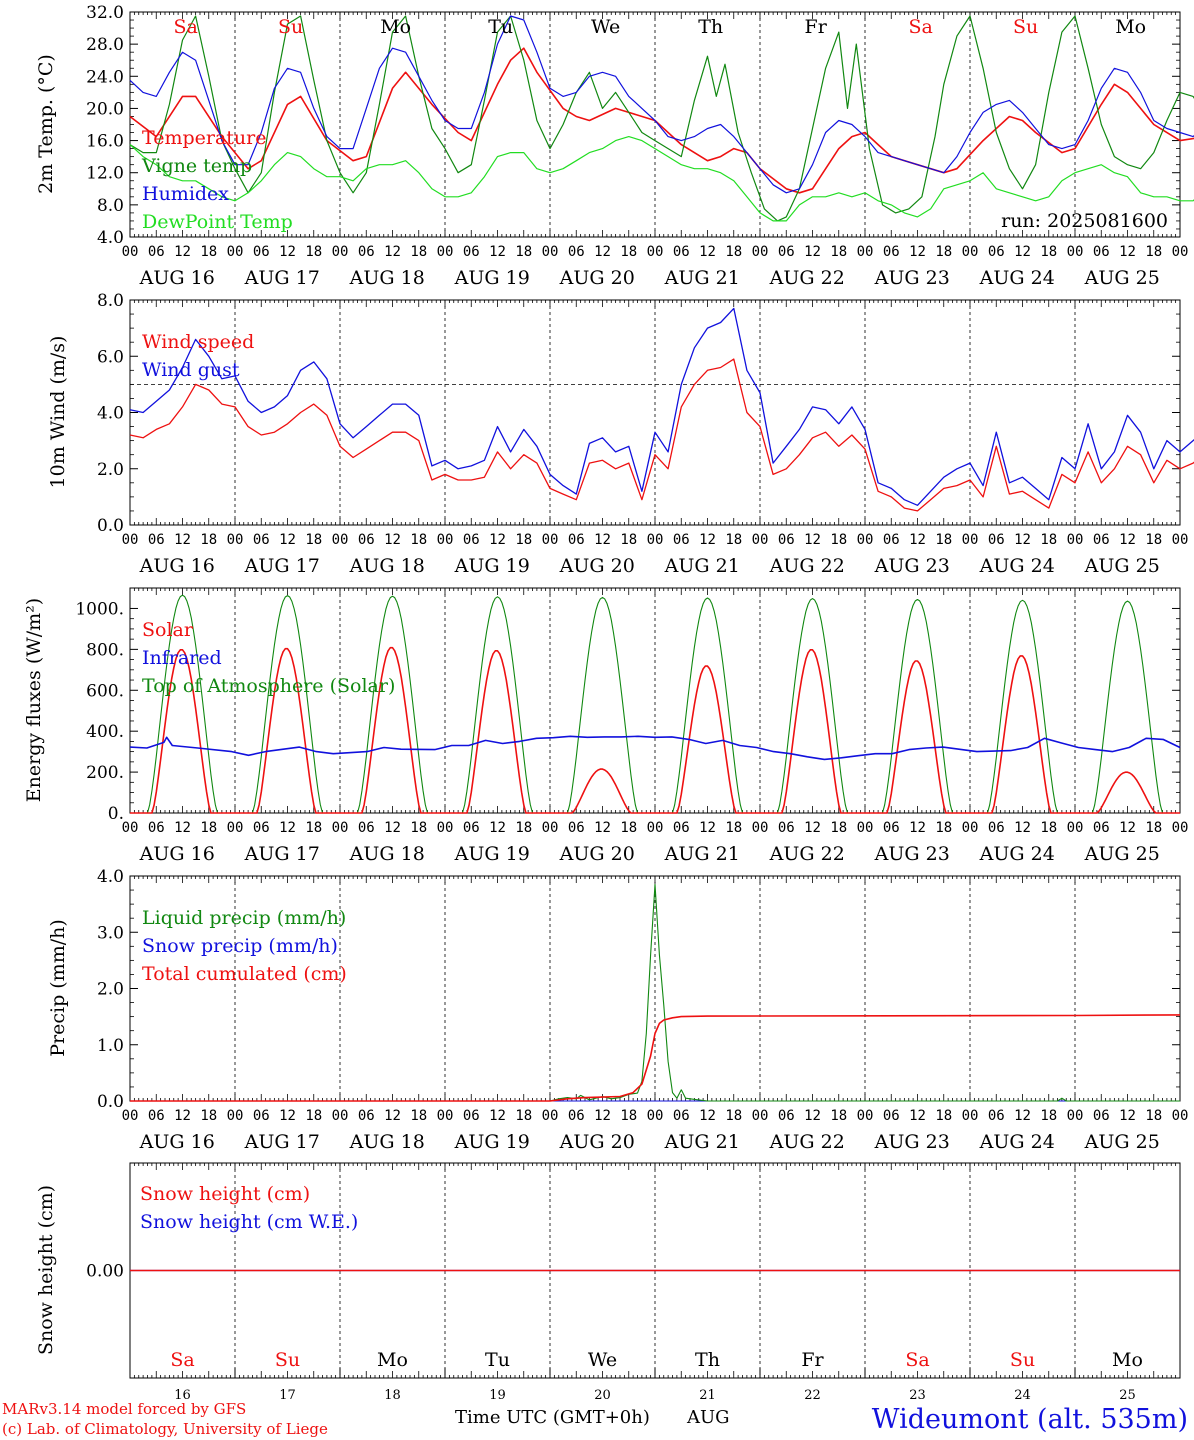 The image size is (1194, 1440). Describe the element at coordinates (182, 658) in the screenshot. I see `legend-infrared: Infrared` at that location.